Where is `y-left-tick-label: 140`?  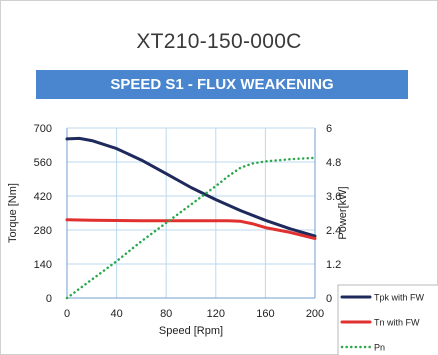 y-left-tick-label: 140 is located at coordinates (43, 265).